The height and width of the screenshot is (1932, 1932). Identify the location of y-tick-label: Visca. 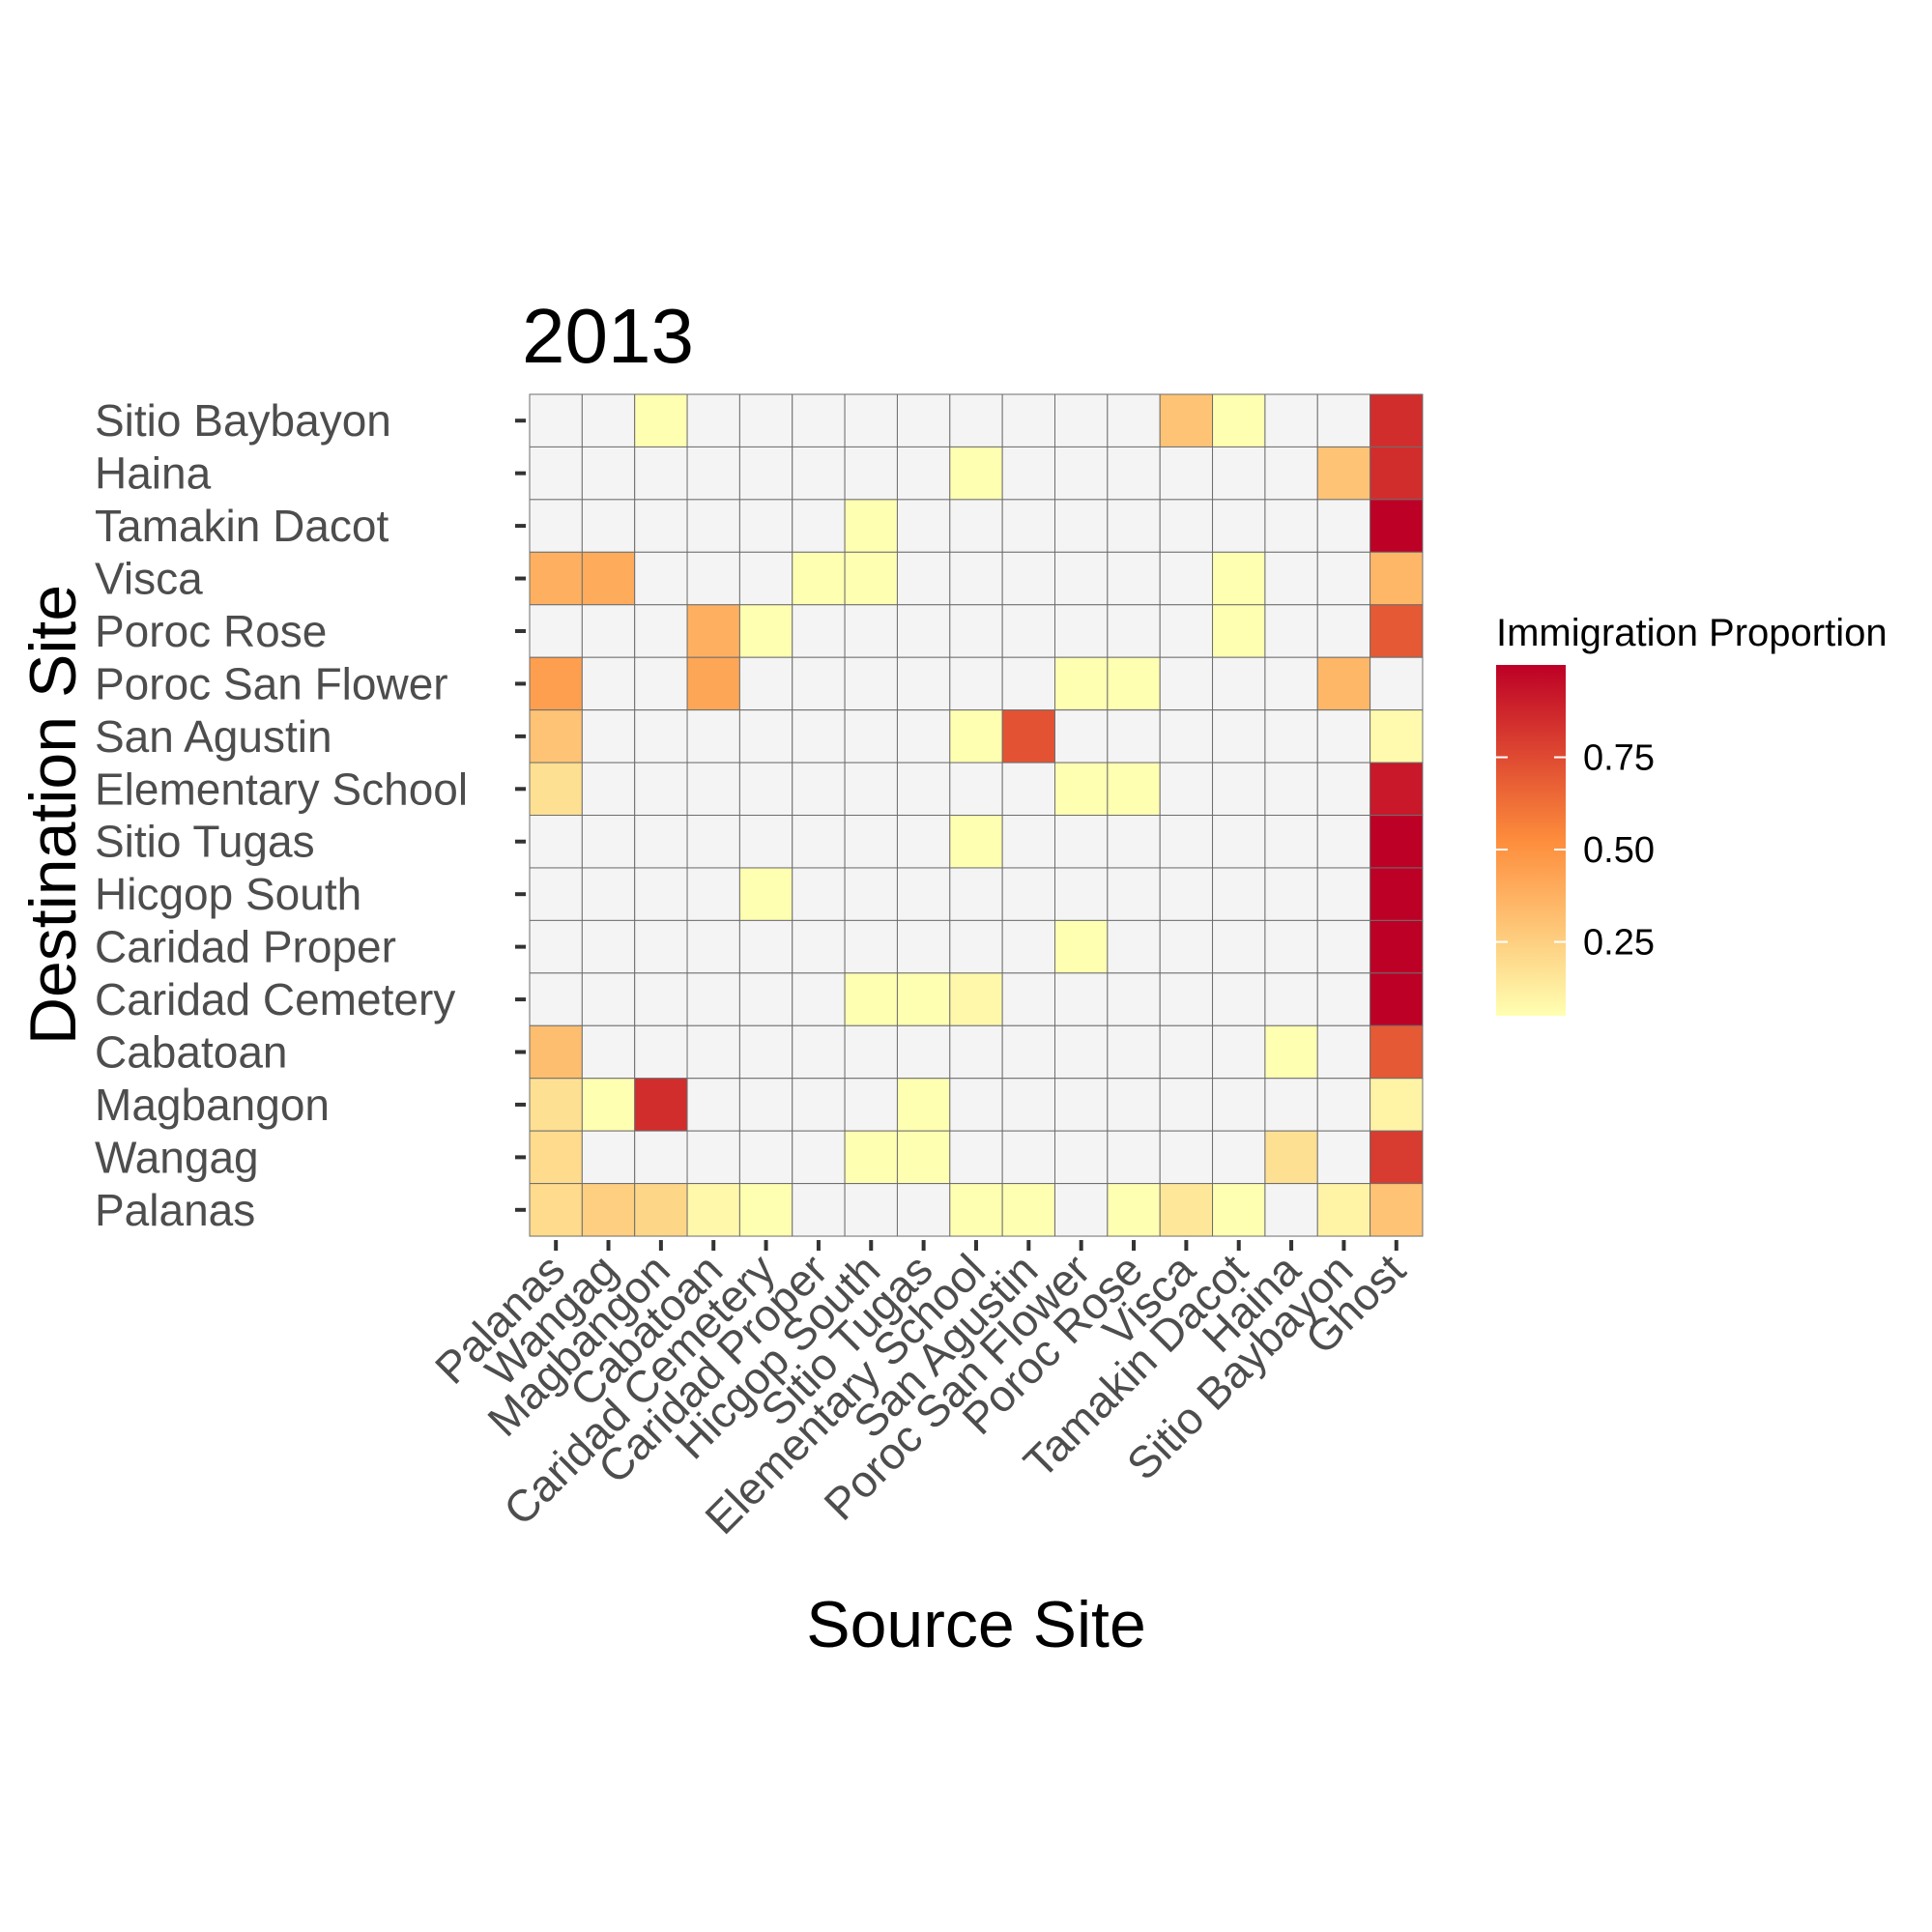
(149, 579).